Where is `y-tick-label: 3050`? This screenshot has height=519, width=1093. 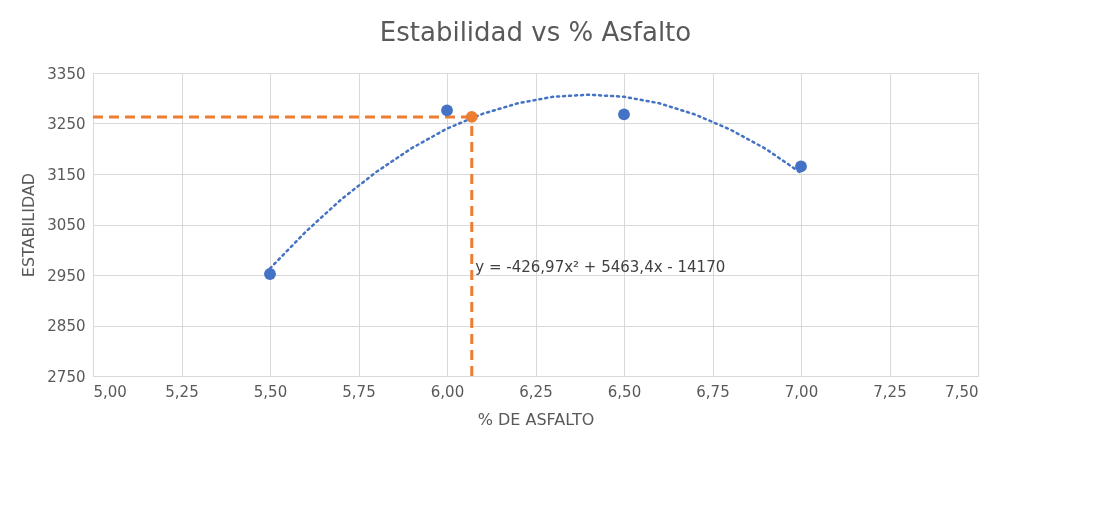 y-tick-label: 3050 is located at coordinates (66, 225).